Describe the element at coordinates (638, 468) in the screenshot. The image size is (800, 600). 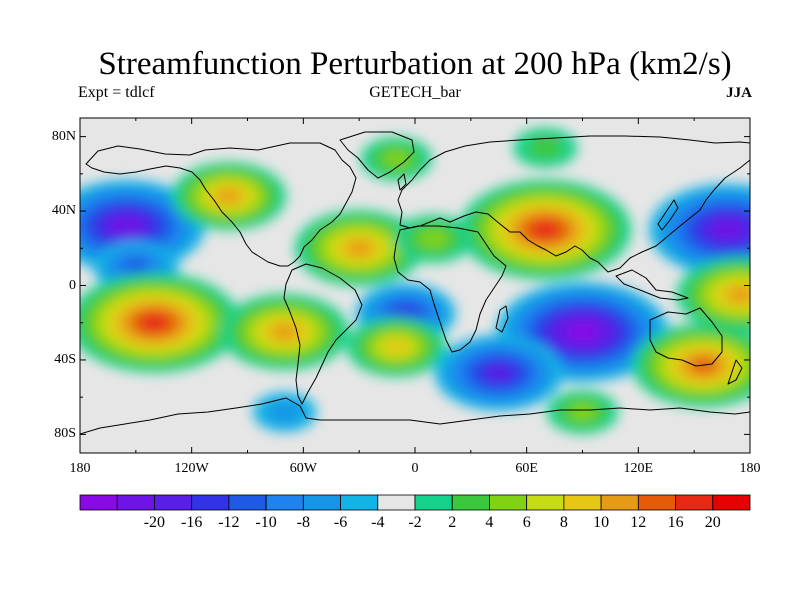
I see `lon-tick-label: 120E` at that location.